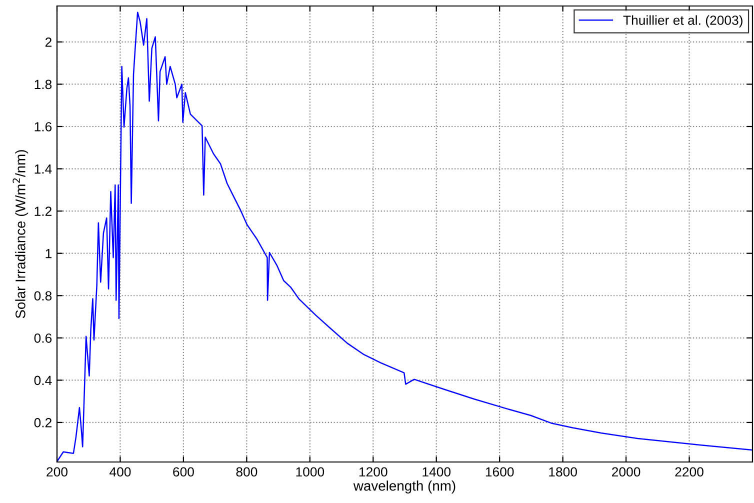  What do you see at coordinates (43, 381) in the screenshot?
I see `y-tick-label: 0.4` at bounding box center [43, 381].